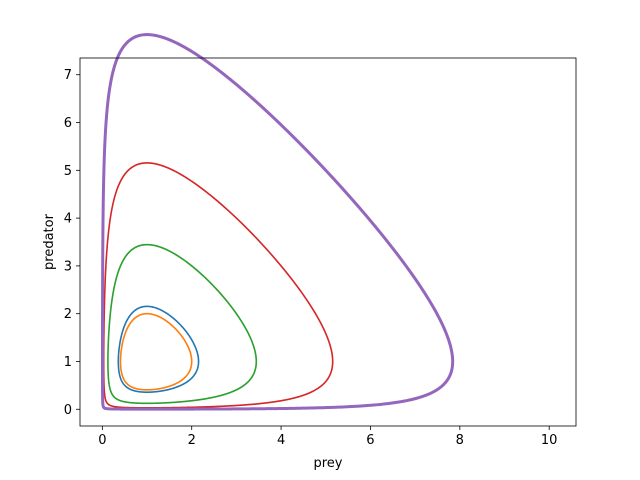 This screenshot has width=640, height=480. Describe the element at coordinates (68, 314) in the screenshot. I see `y-tick-label: 2` at that location.